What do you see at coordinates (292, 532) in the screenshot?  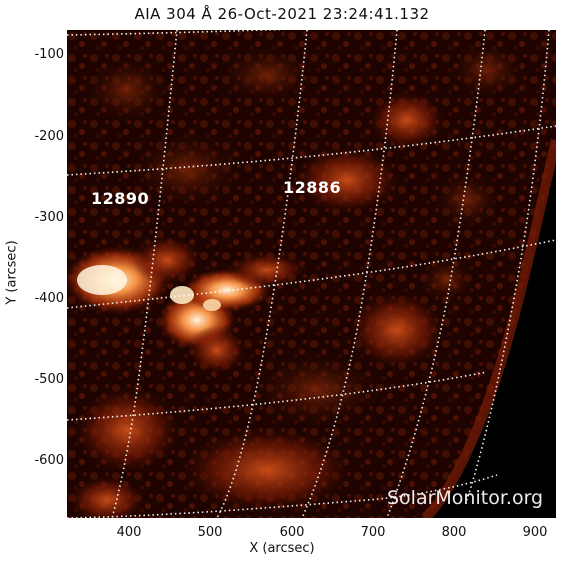 I see `x-tick-label: 600` at bounding box center [292, 532].